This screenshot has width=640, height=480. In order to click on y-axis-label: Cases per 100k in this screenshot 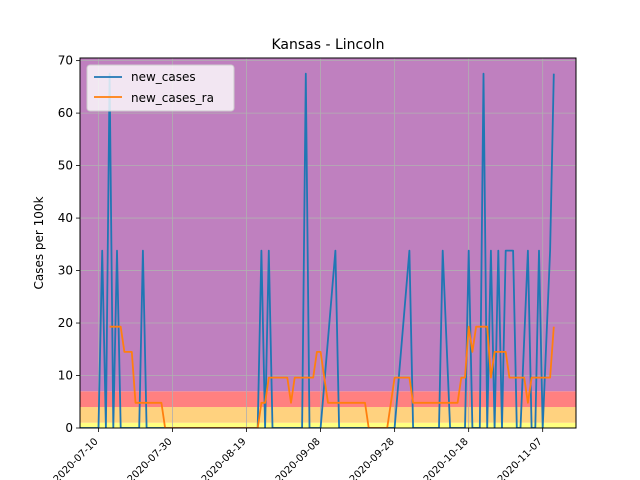, I will do `click(39, 242)`.